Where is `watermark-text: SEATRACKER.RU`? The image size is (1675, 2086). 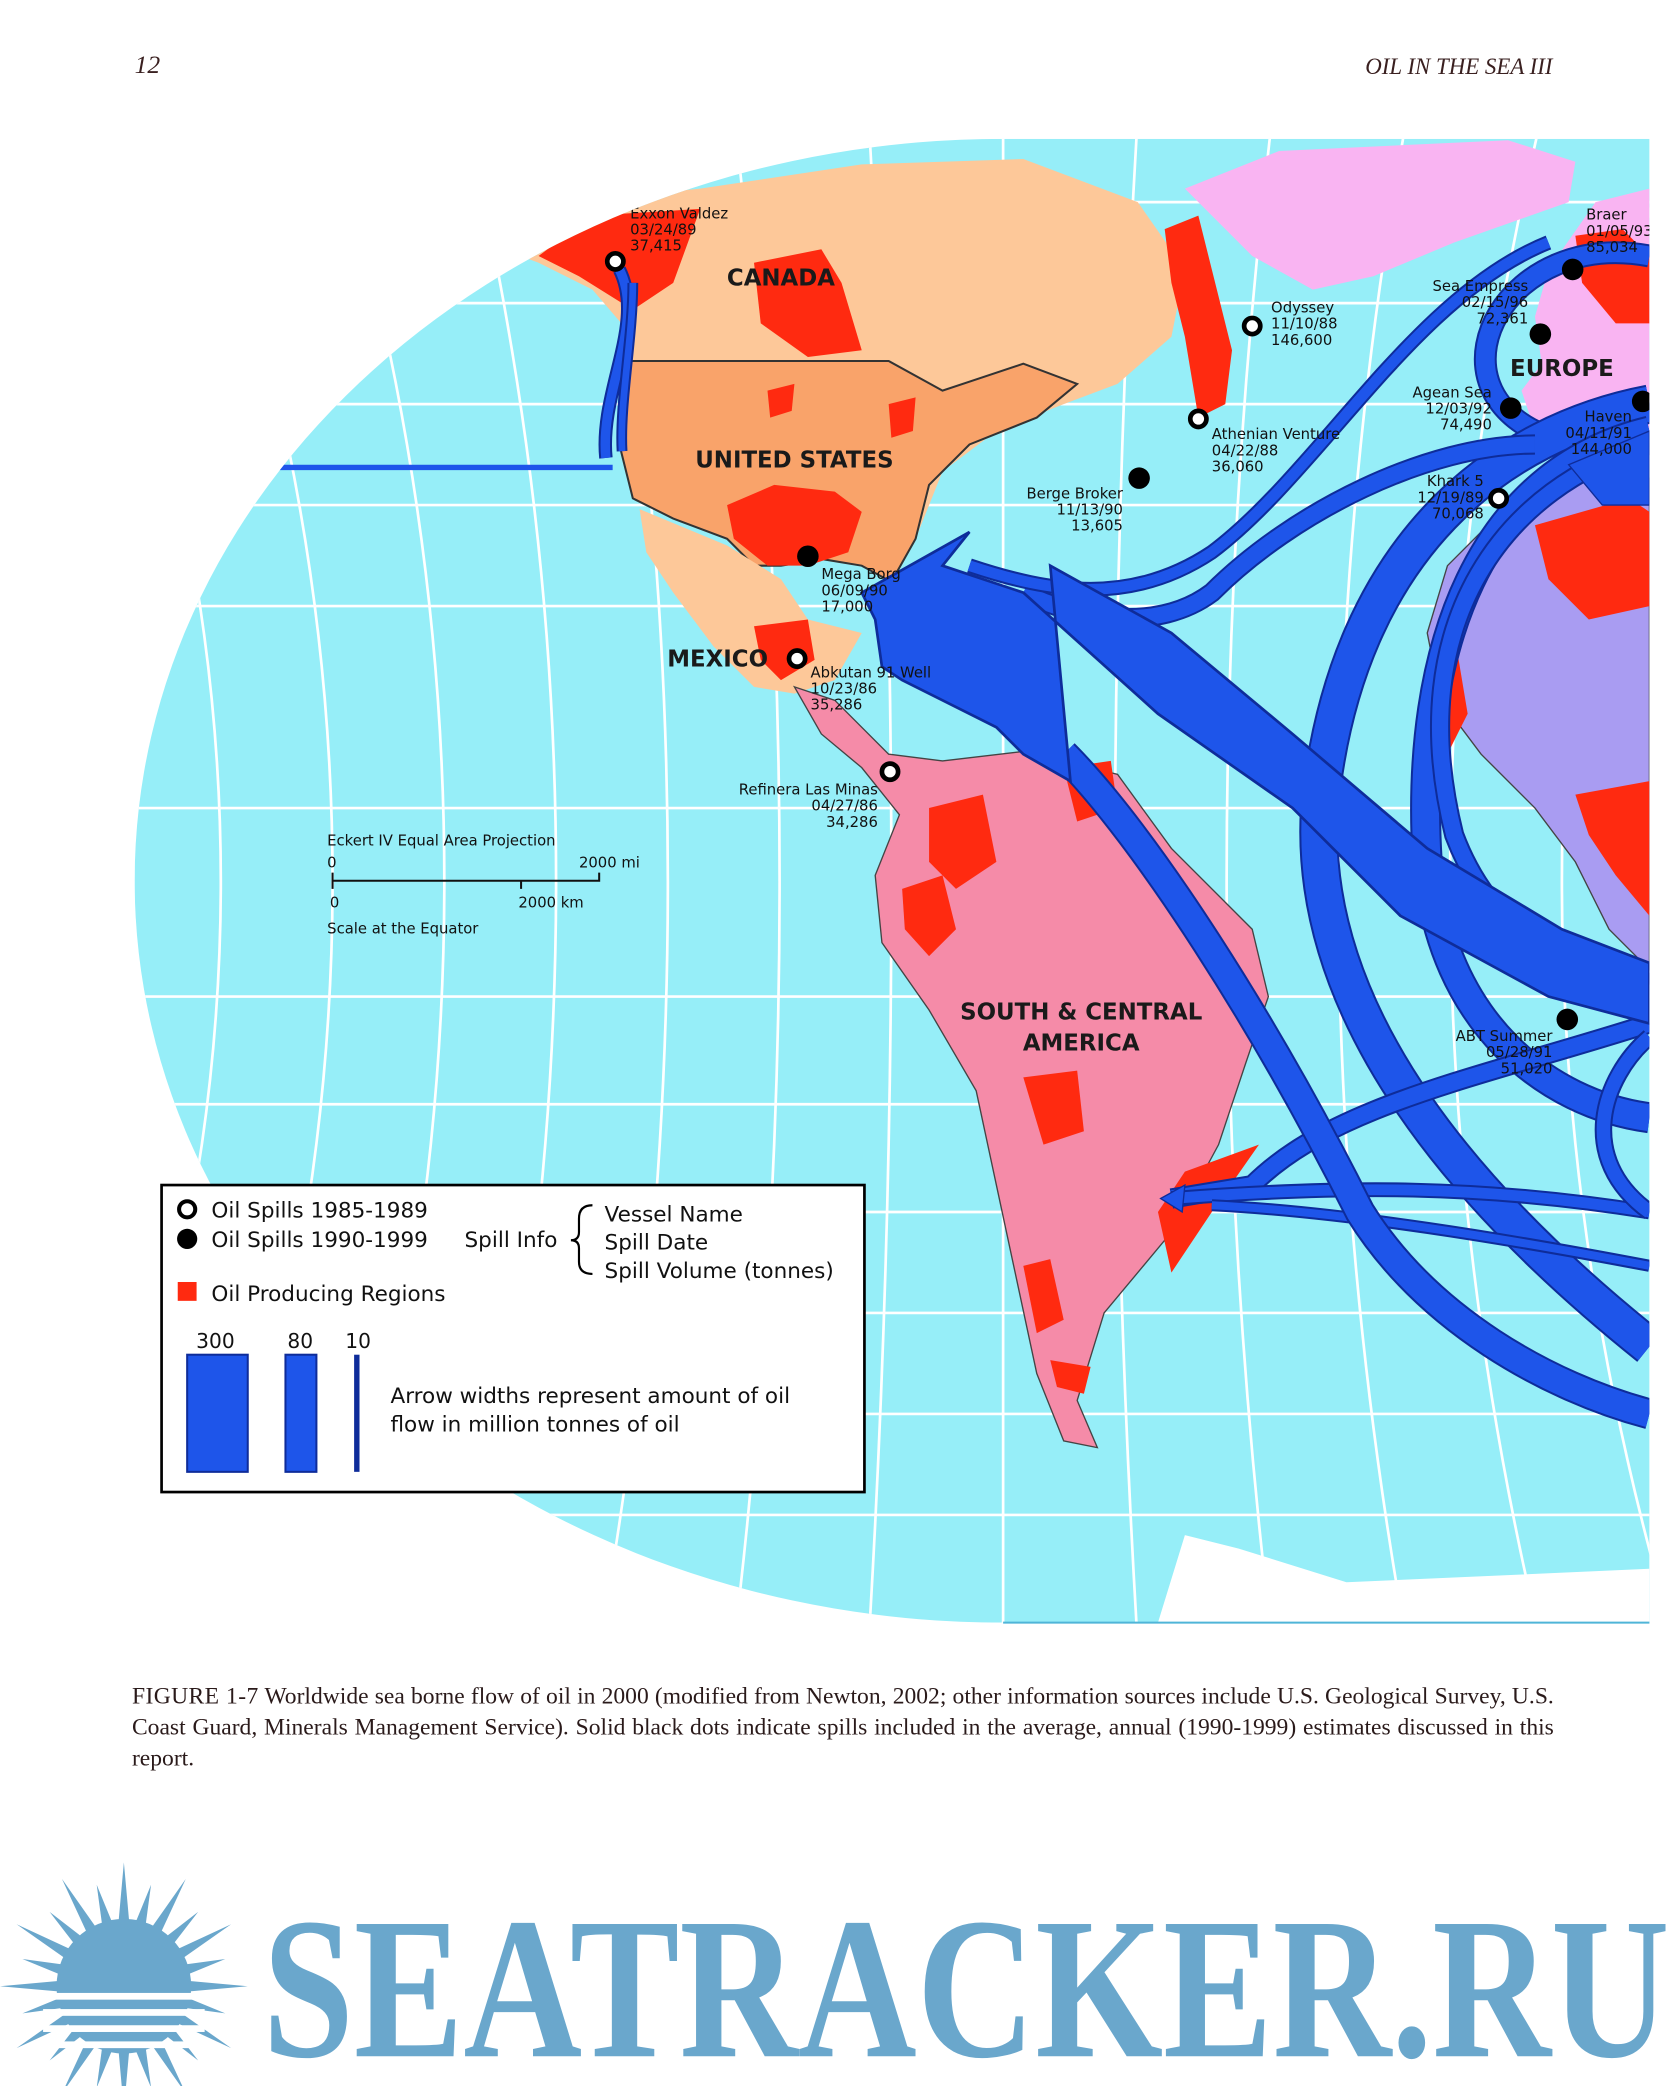
watermark-text: SEATRACKER.RU is located at coordinates (966, 1981).